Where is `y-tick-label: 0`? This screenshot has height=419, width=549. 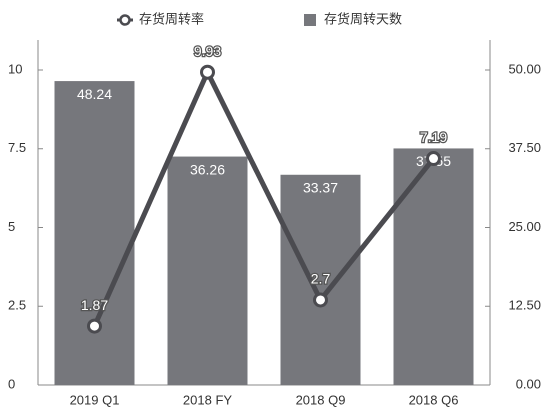 y-tick-label: 0 is located at coordinates (11, 383).